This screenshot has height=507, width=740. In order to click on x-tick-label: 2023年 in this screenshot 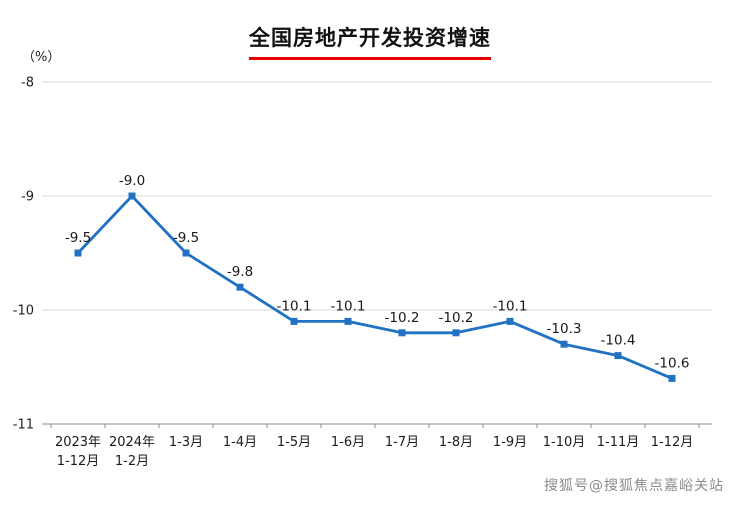, I will do `click(78, 442)`.